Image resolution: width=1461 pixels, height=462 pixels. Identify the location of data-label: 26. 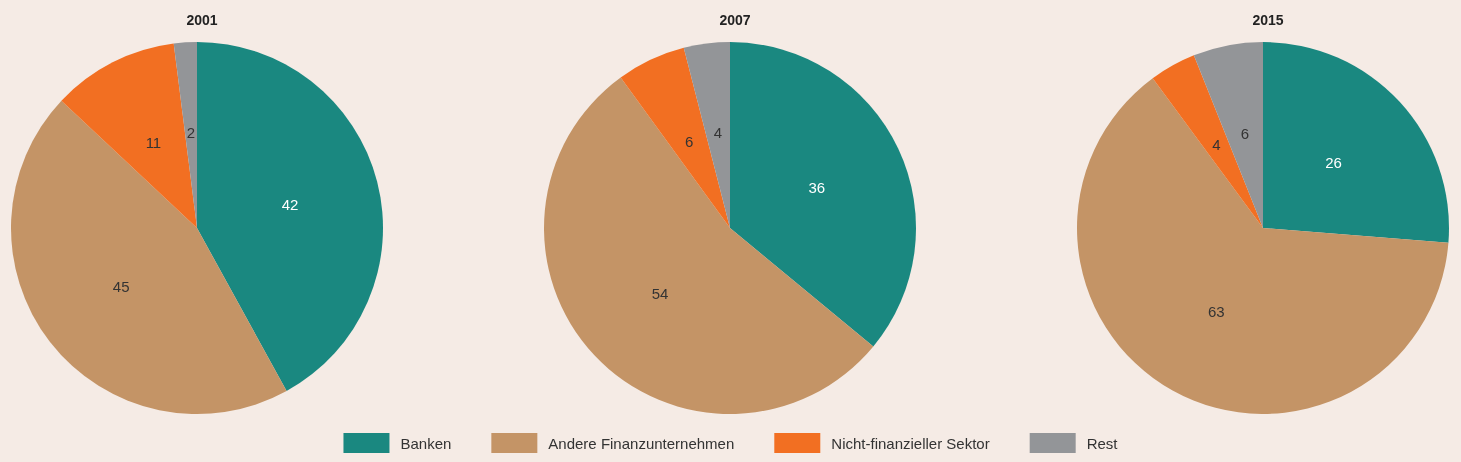
(1333, 163).